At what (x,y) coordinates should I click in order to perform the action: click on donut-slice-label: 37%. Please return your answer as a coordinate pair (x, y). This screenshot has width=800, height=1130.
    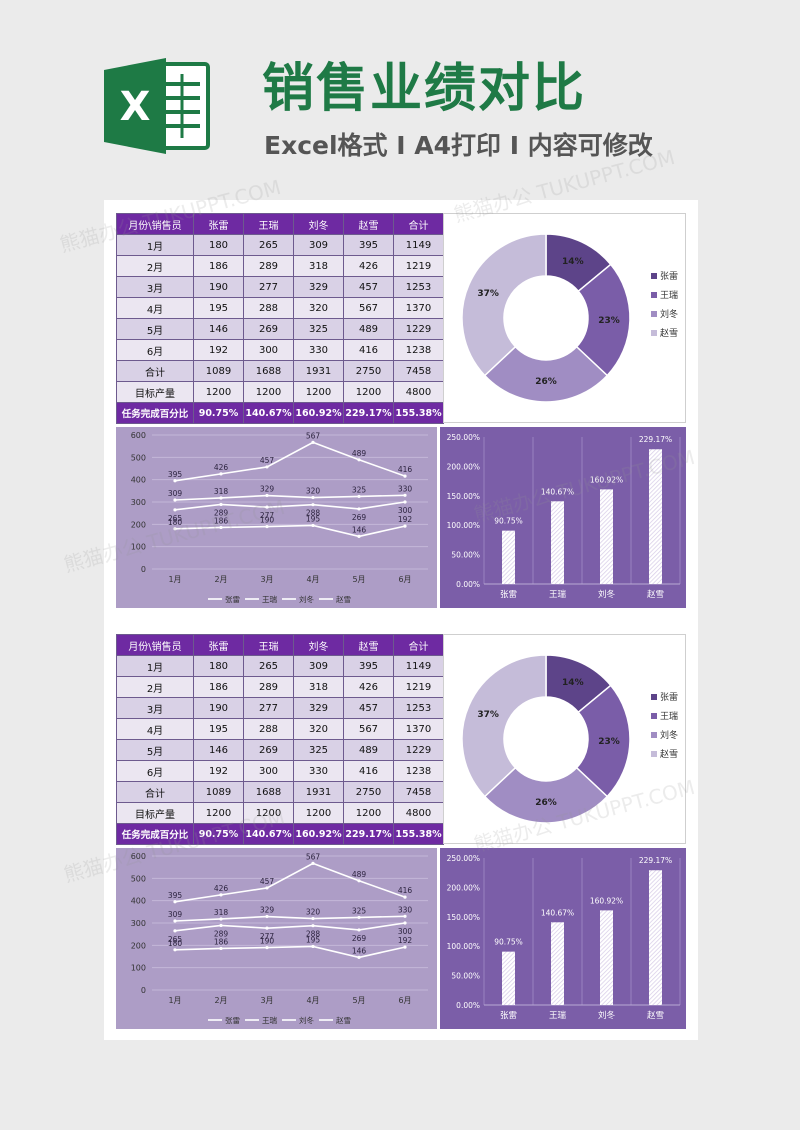
    Looking at the image, I should click on (488, 715).